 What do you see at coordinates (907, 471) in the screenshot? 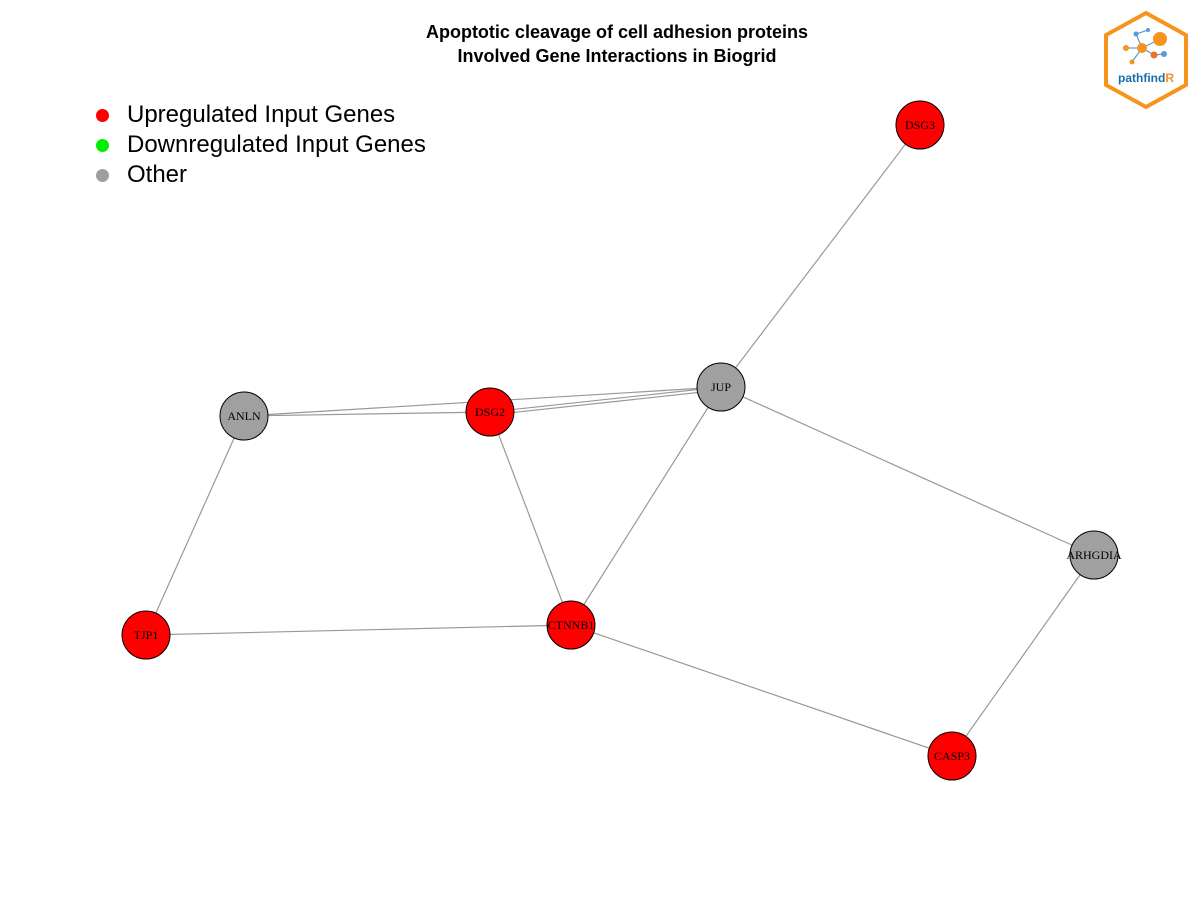
I see `edge-jup-arhgdia` at bounding box center [907, 471].